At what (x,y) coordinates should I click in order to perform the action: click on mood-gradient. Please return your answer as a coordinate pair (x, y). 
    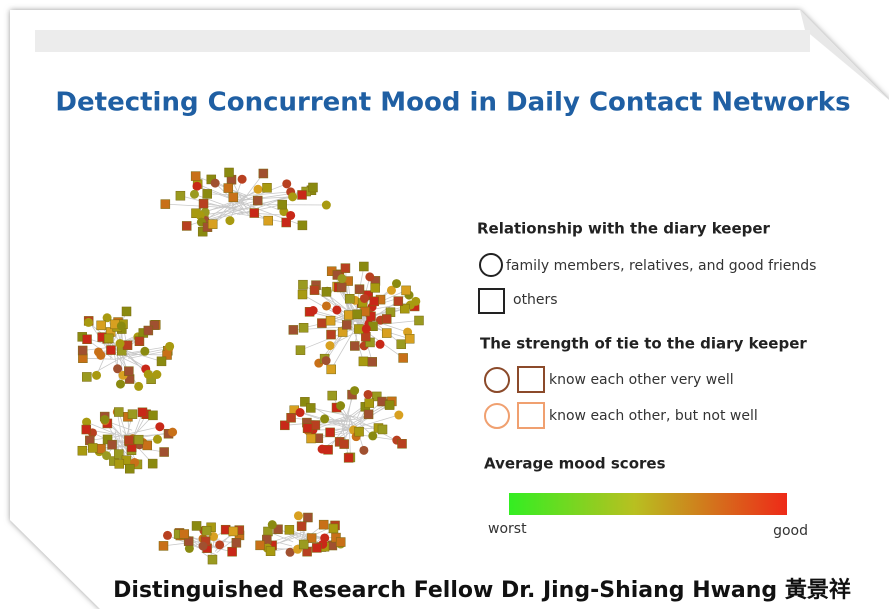
    Looking at the image, I should click on (648, 504).